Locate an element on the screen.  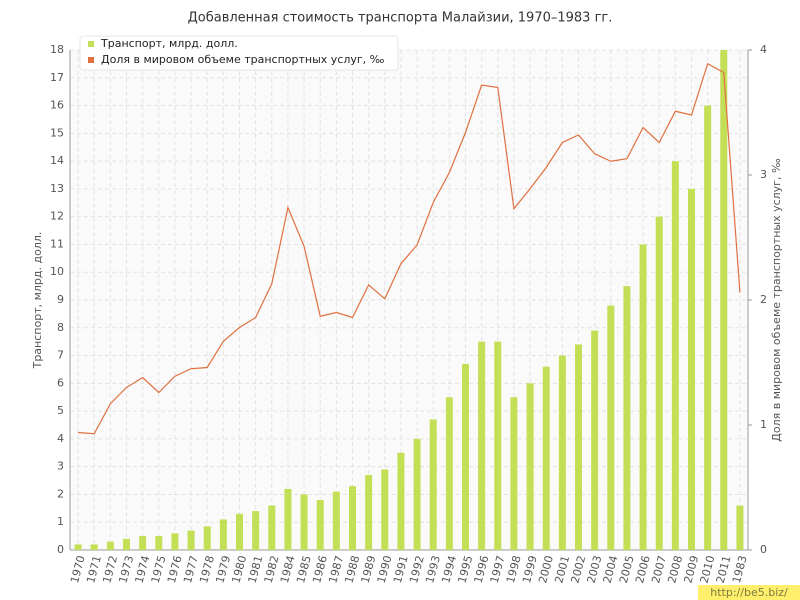
y2-tick-label: 4 is located at coordinates (763, 49).